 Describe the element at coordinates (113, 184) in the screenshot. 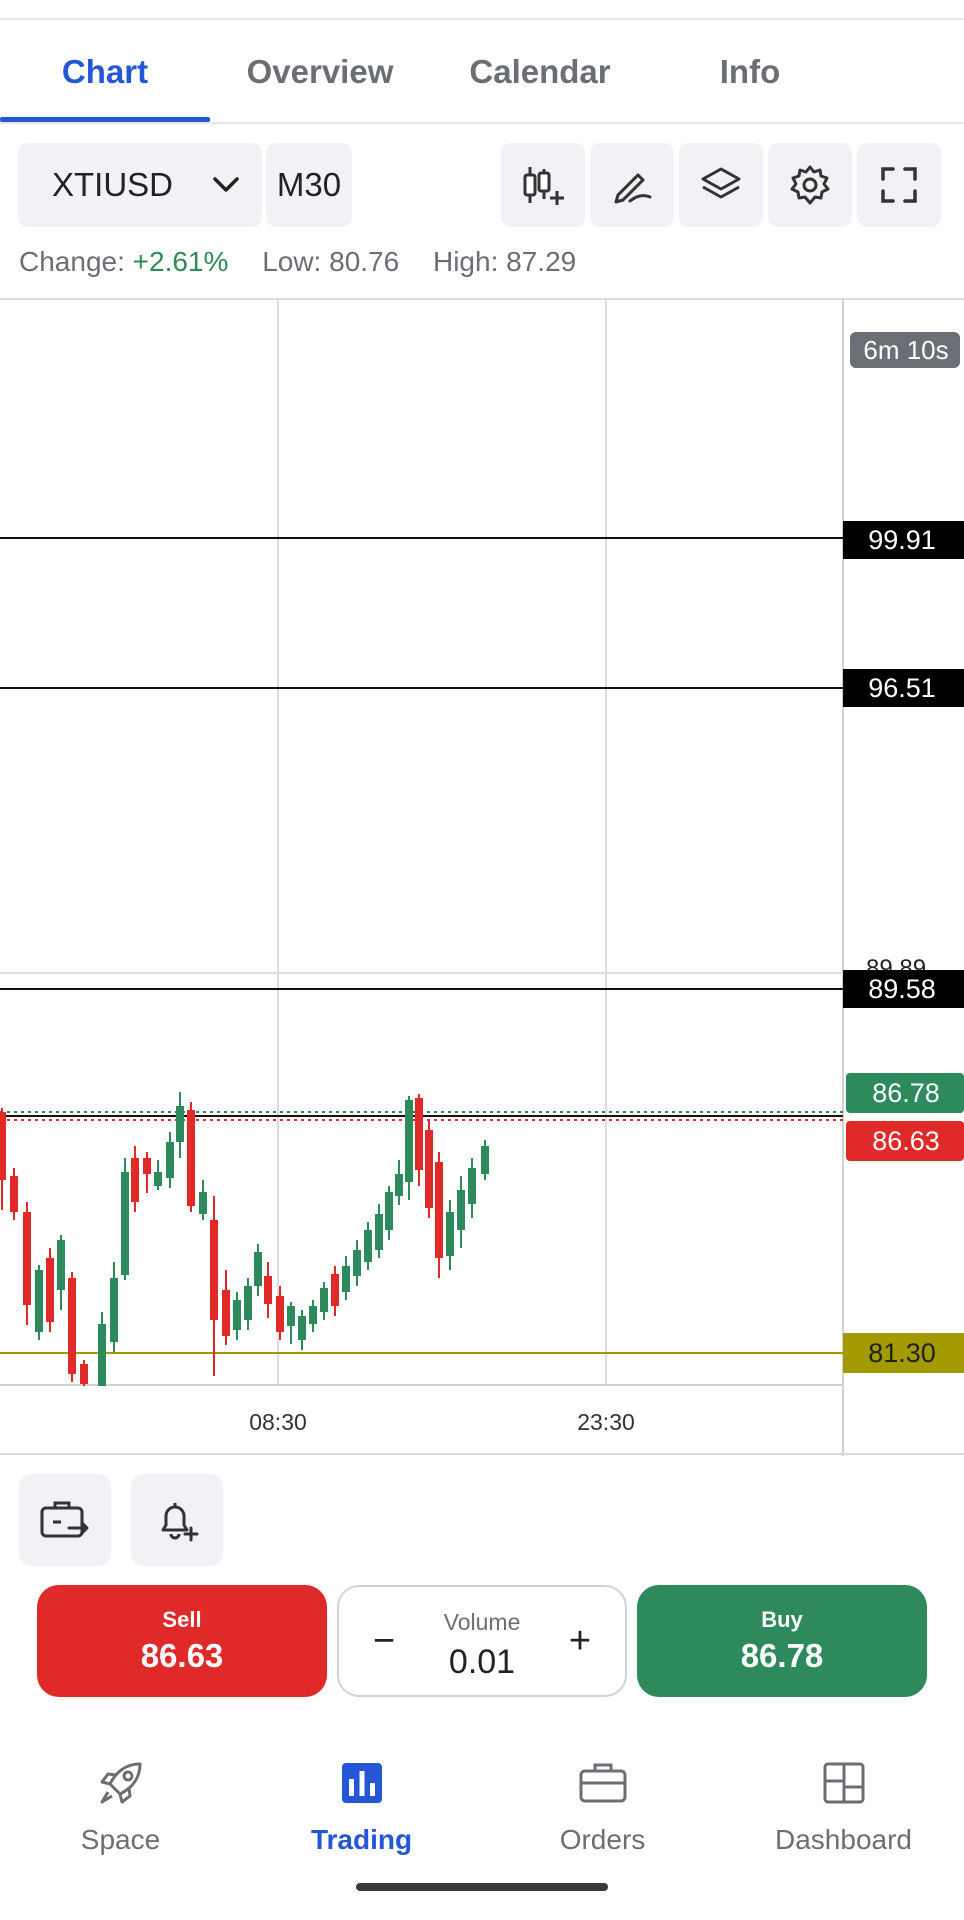

I see `symbol-label: XTIUSD` at that location.